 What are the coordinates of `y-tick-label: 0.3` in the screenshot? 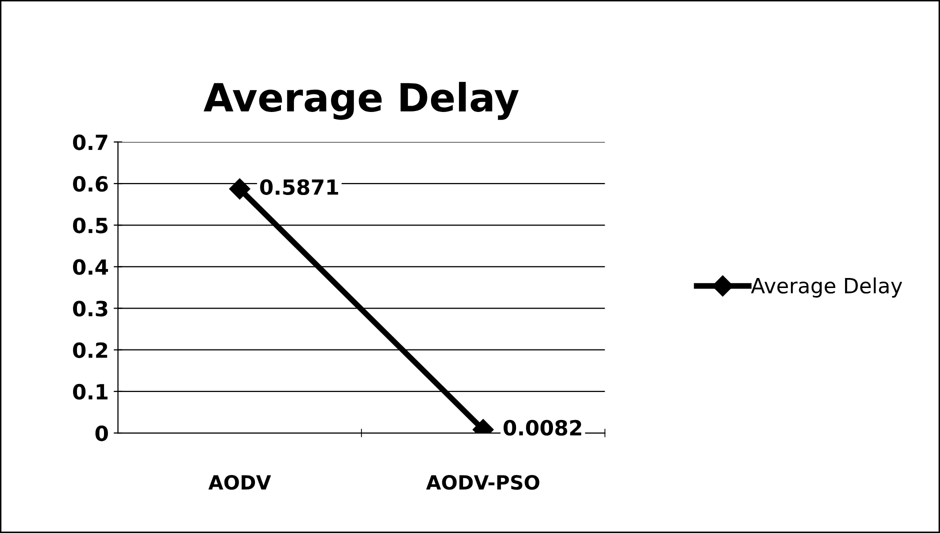 It's located at (90, 308).